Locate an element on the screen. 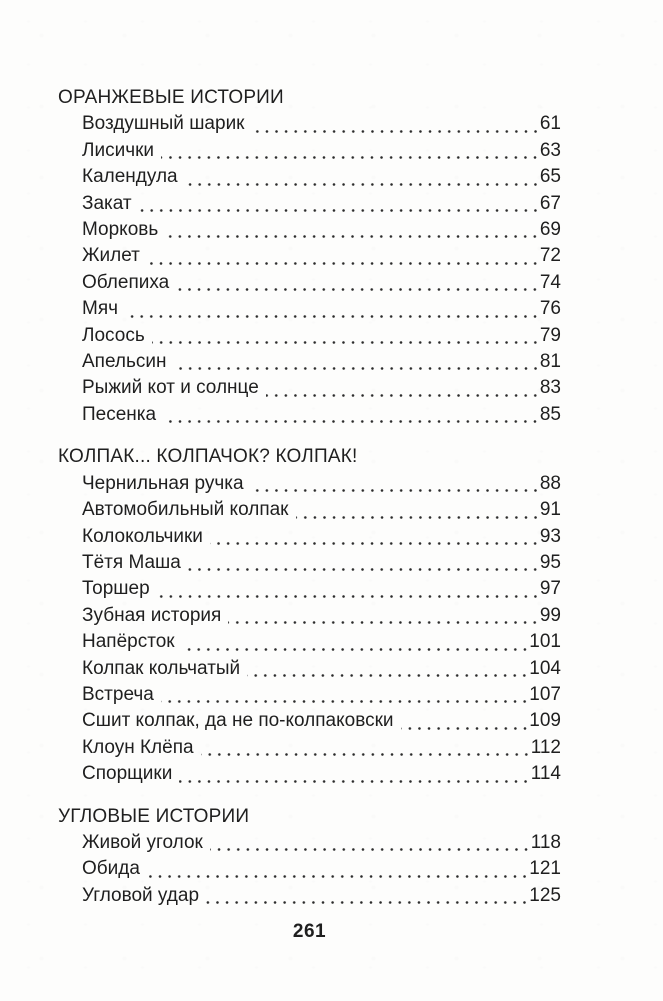 The image size is (663, 1001). toc-entry-row: Колокольчики 93 is located at coordinates (309, 536).